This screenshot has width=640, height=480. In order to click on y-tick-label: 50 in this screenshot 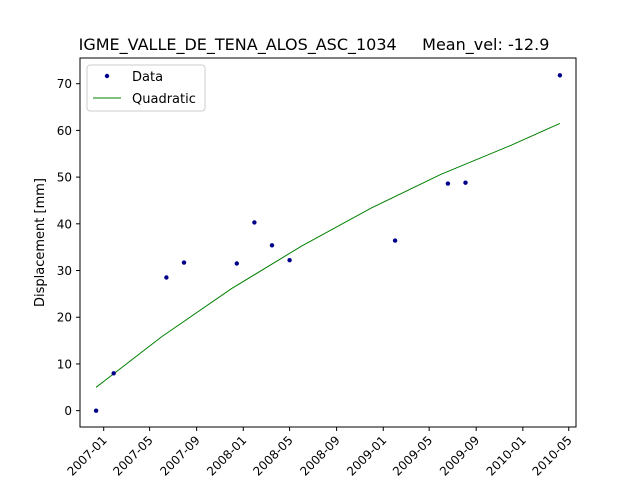, I will do `click(64, 178)`.